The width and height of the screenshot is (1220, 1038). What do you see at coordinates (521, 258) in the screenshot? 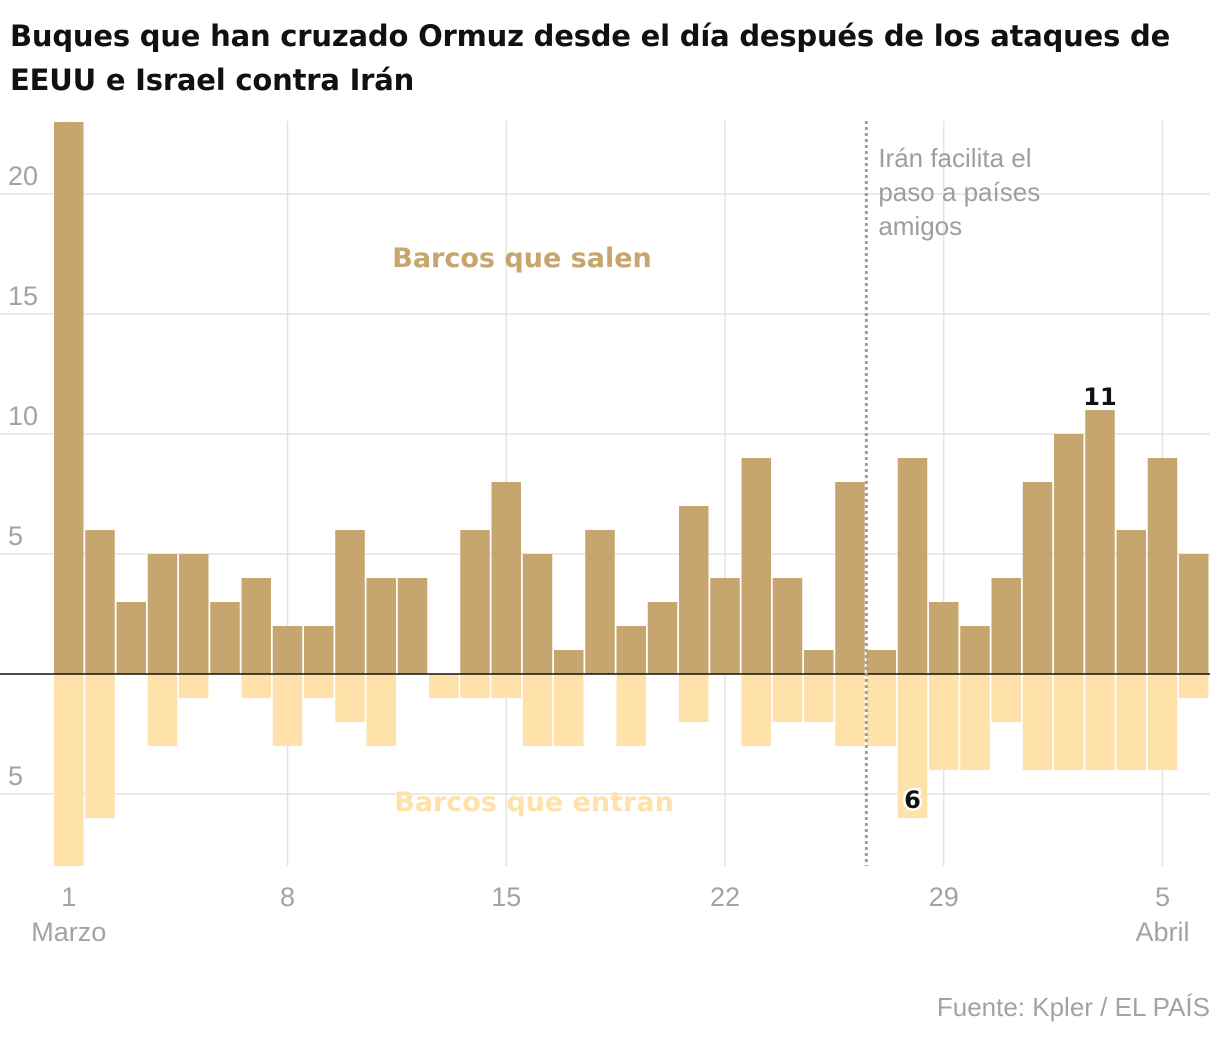
I see `series-label-salen: Barcos que salen` at bounding box center [521, 258].